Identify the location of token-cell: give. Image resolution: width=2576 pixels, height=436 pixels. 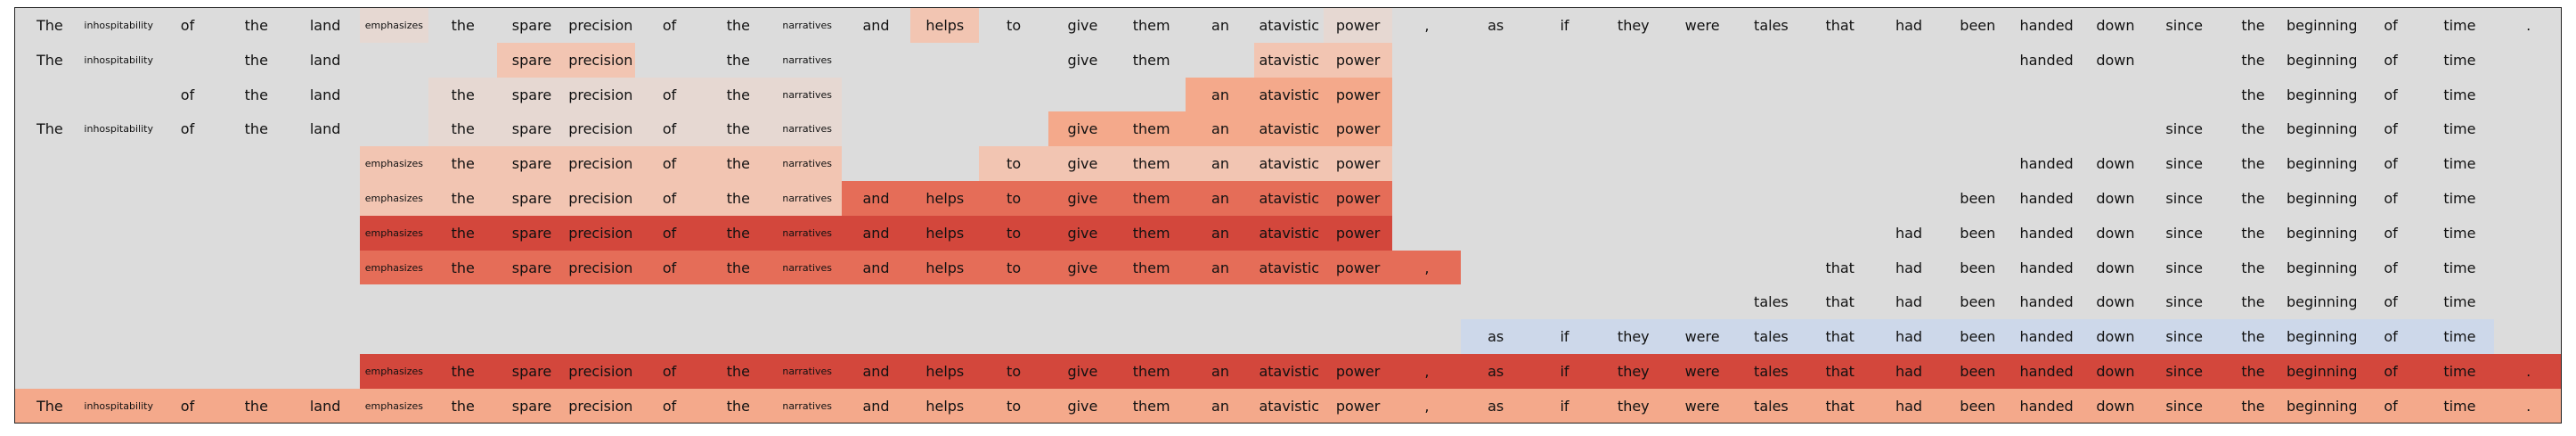
(1083, 129).